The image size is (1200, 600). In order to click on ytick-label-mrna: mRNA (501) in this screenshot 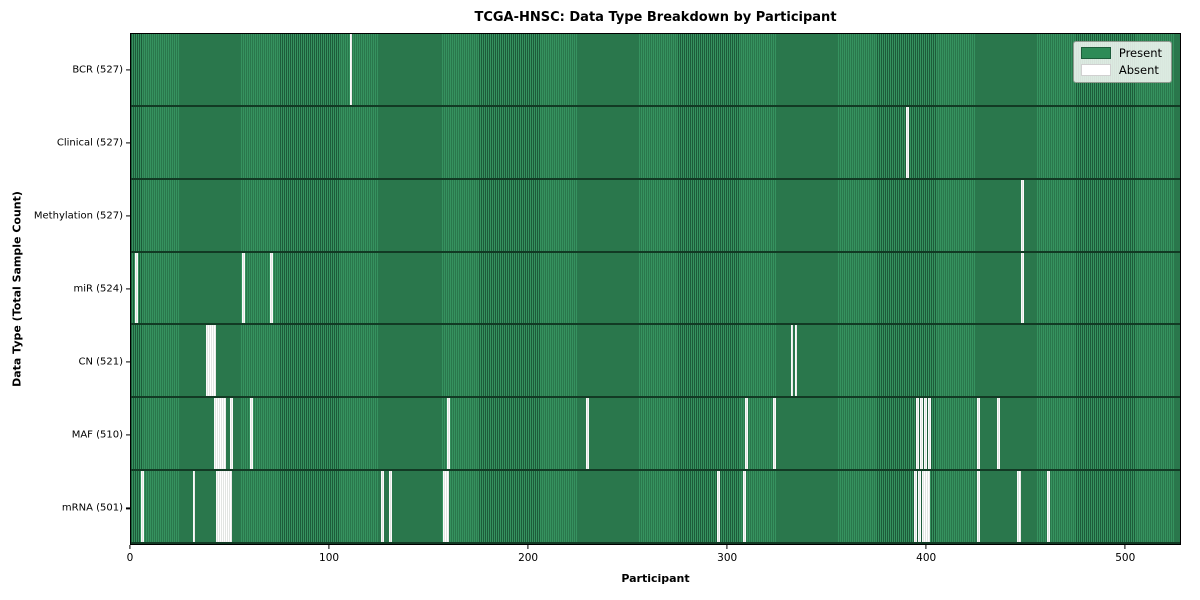, I will do `click(92, 508)`.